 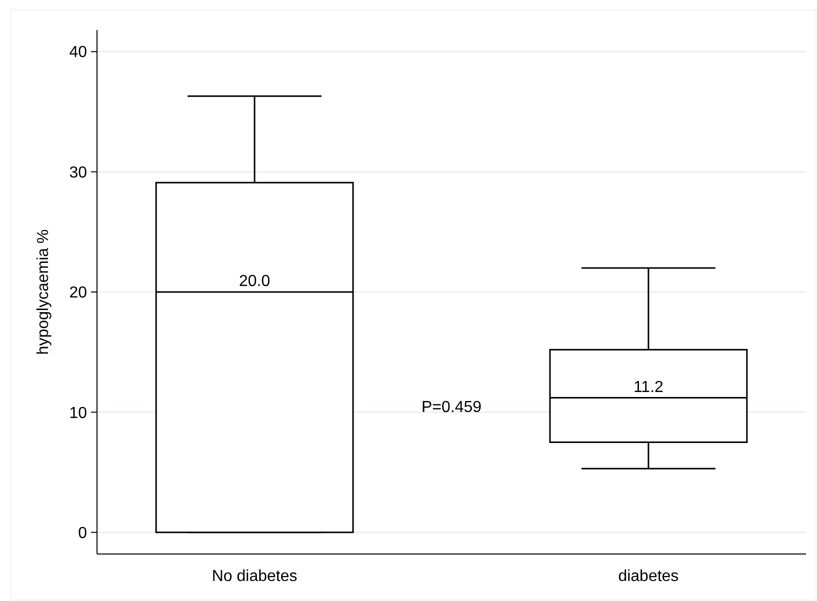 What do you see at coordinates (78, 293) in the screenshot?
I see `y-tick-label: 20` at bounding box center [78, 293].